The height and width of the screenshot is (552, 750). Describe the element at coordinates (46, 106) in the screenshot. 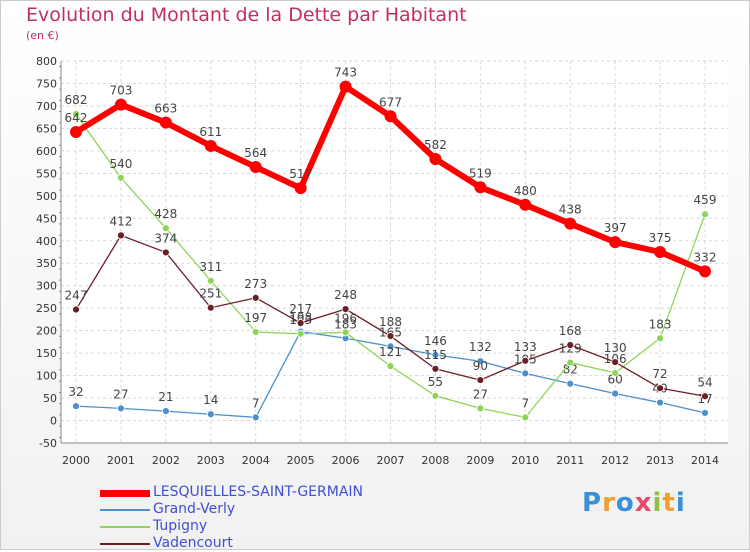

I see `y-tick-label: 700` at that location.